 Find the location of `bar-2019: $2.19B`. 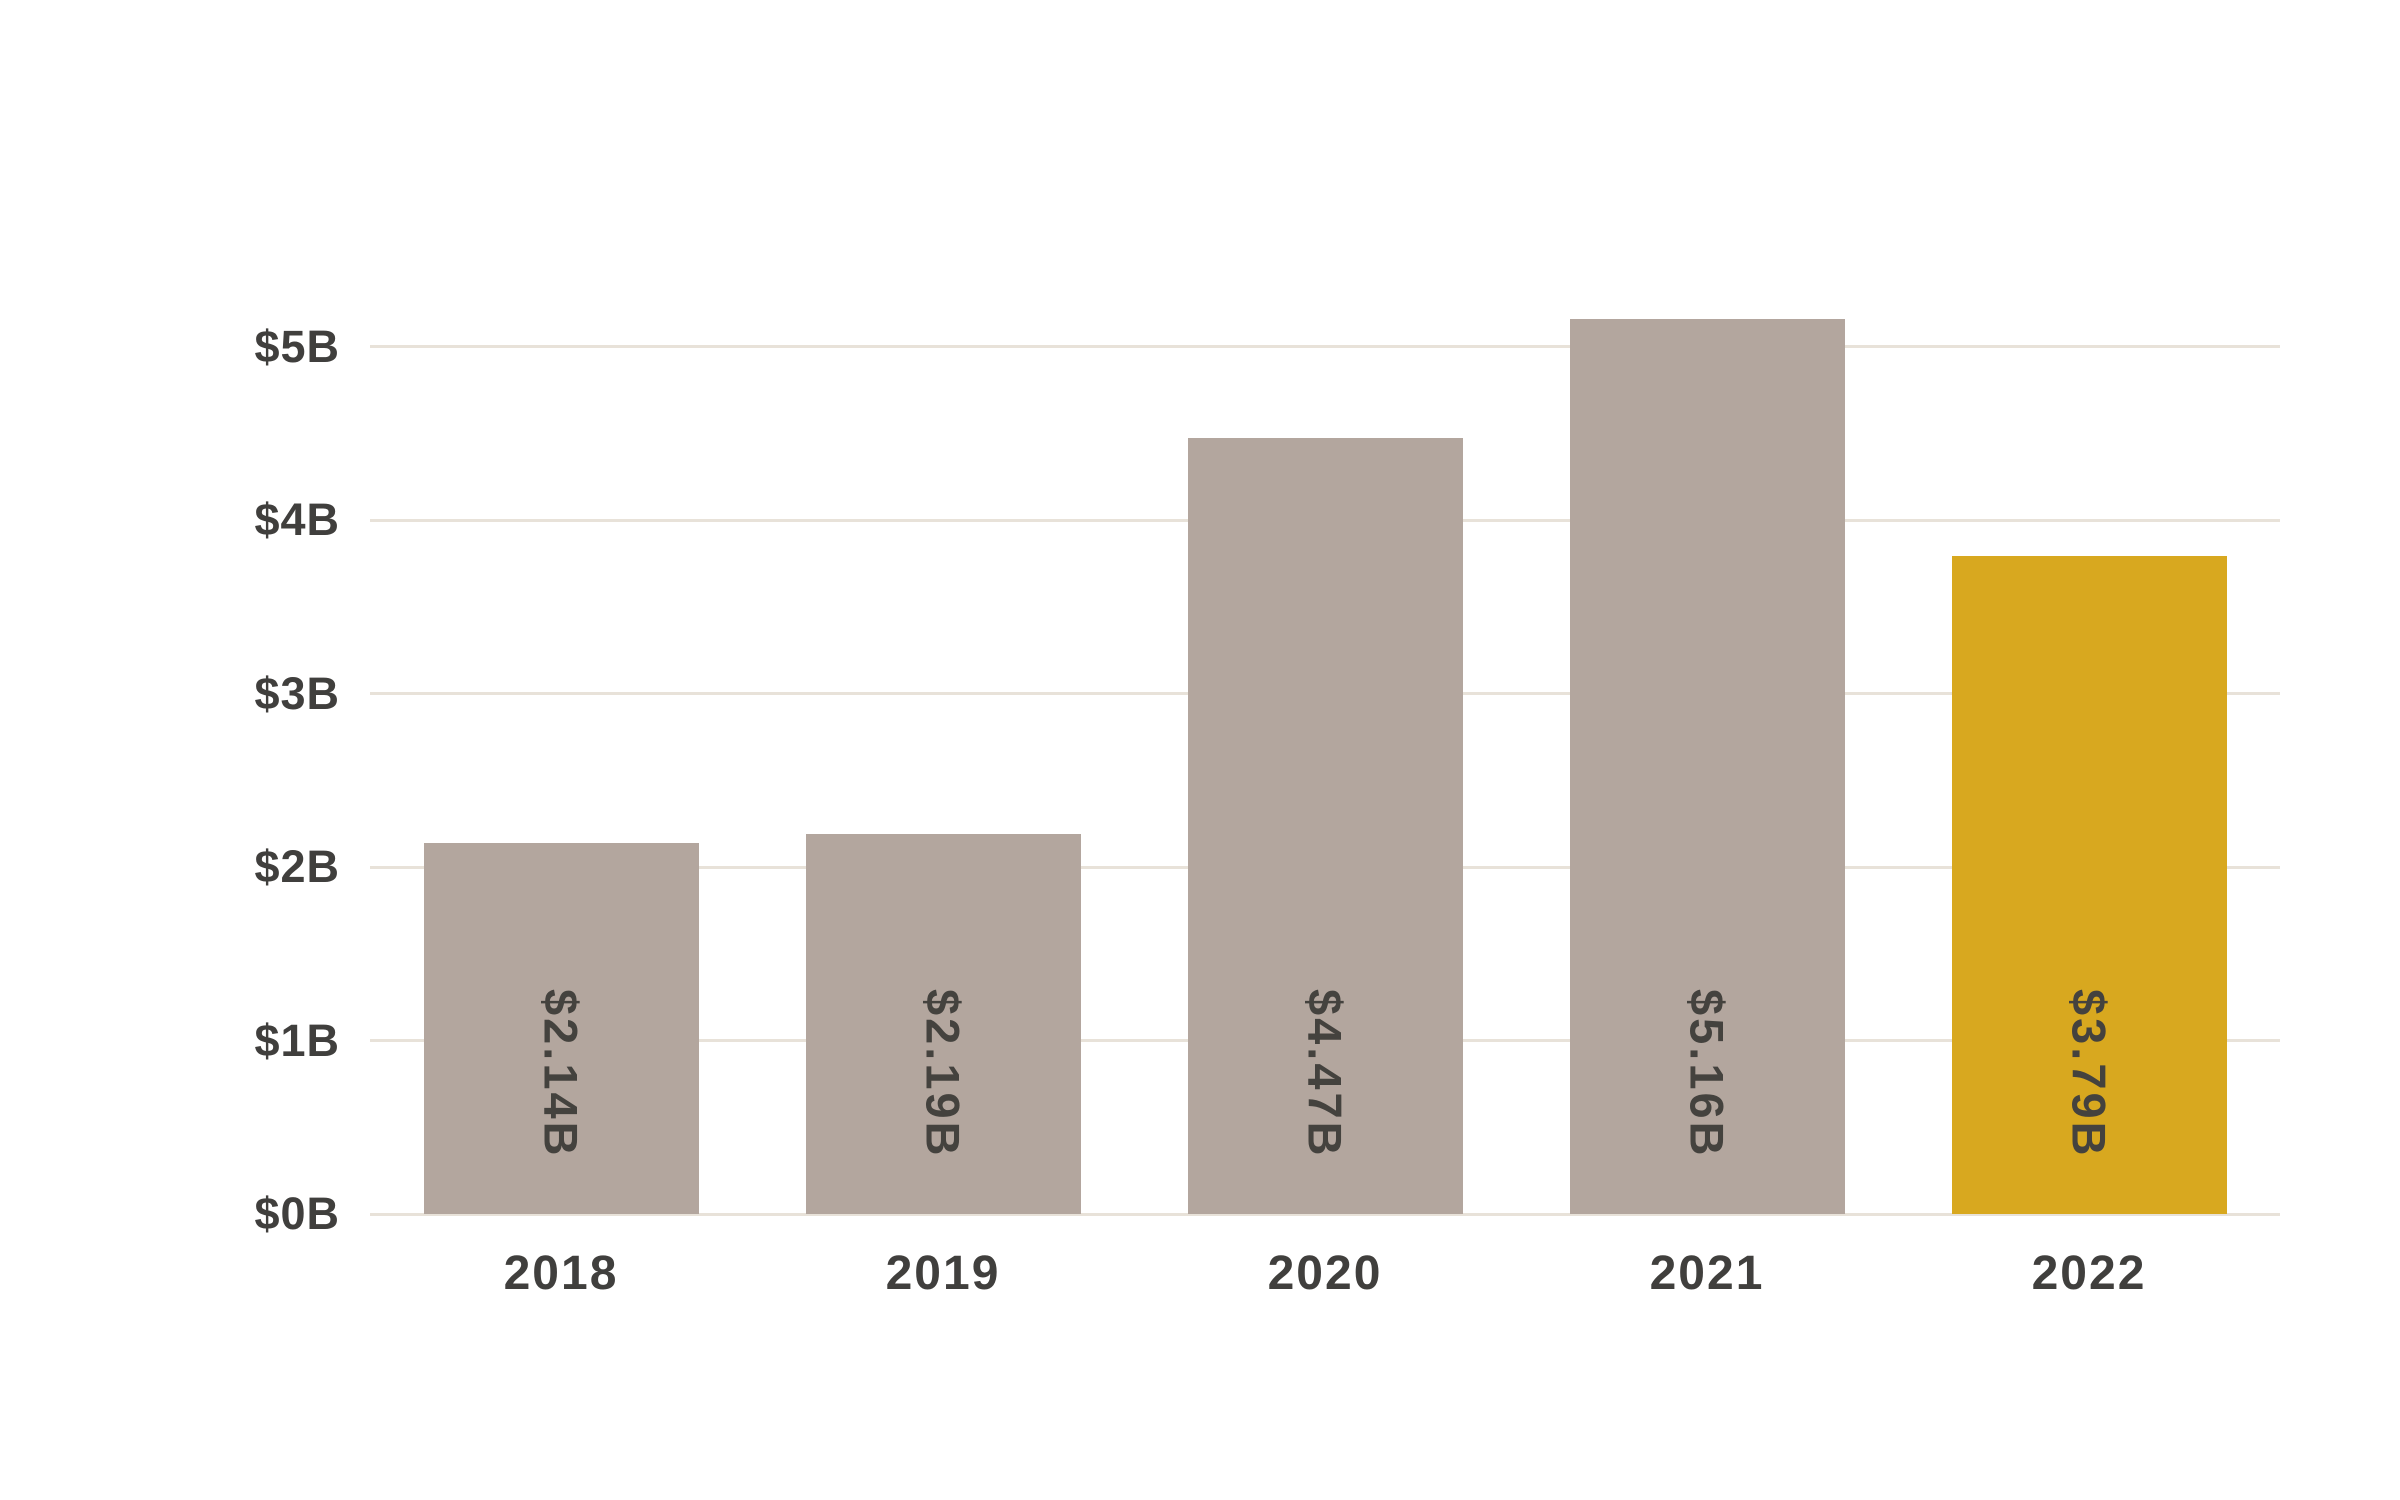

bar-2019: $2.19B is located at coordinates (943, 1024).